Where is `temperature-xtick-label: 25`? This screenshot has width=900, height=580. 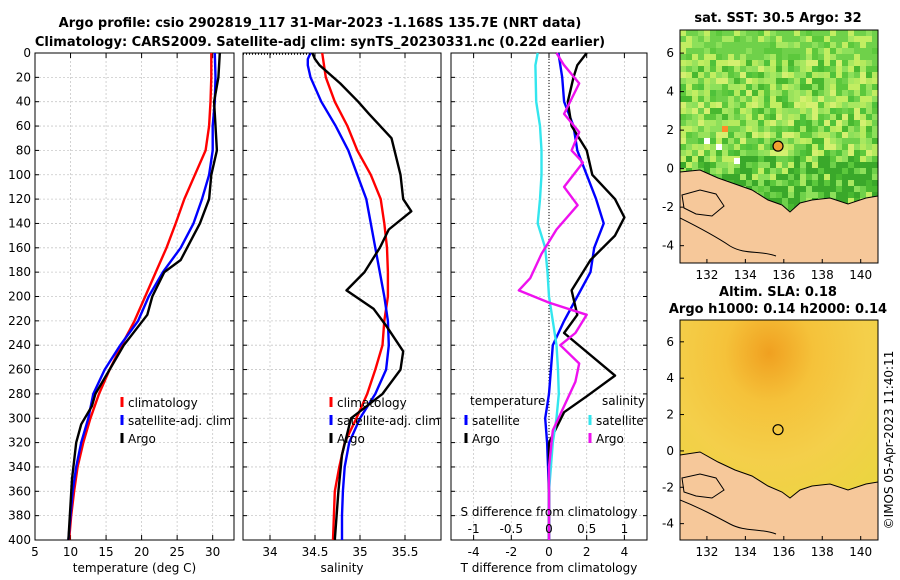 temperature-xtick-label: 25 is located at coordinates (177, 552).